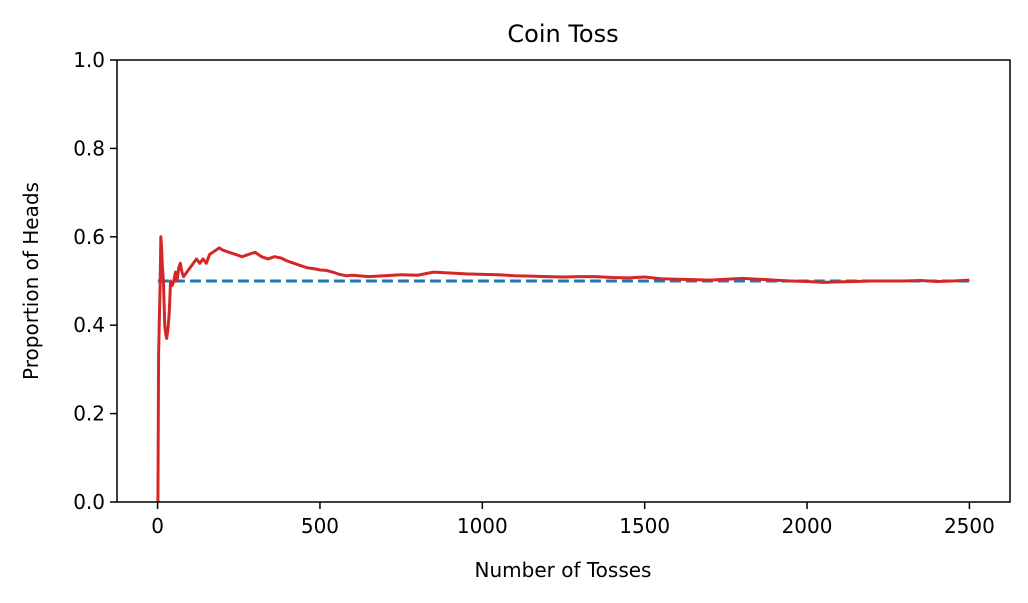  Describe the element at coordinates (31, 281) in the screenshot. I see `y-axis-label: Proportion of Heads` at that location.